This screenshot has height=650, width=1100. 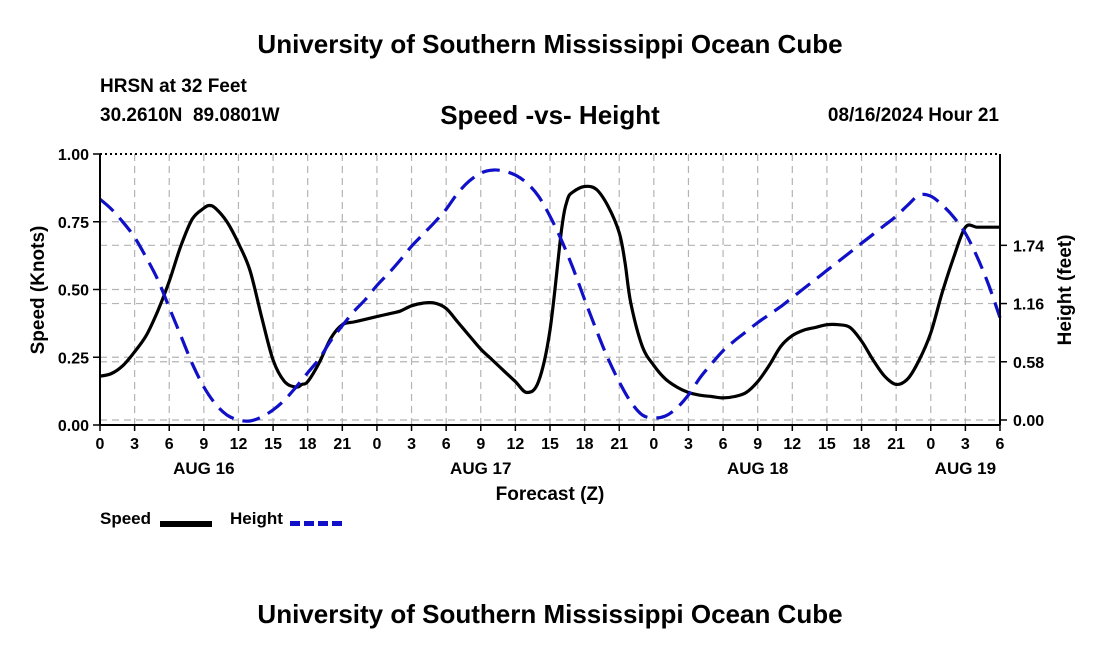 I want to click on day-label: AUG 17, so click(x=480, y=468).